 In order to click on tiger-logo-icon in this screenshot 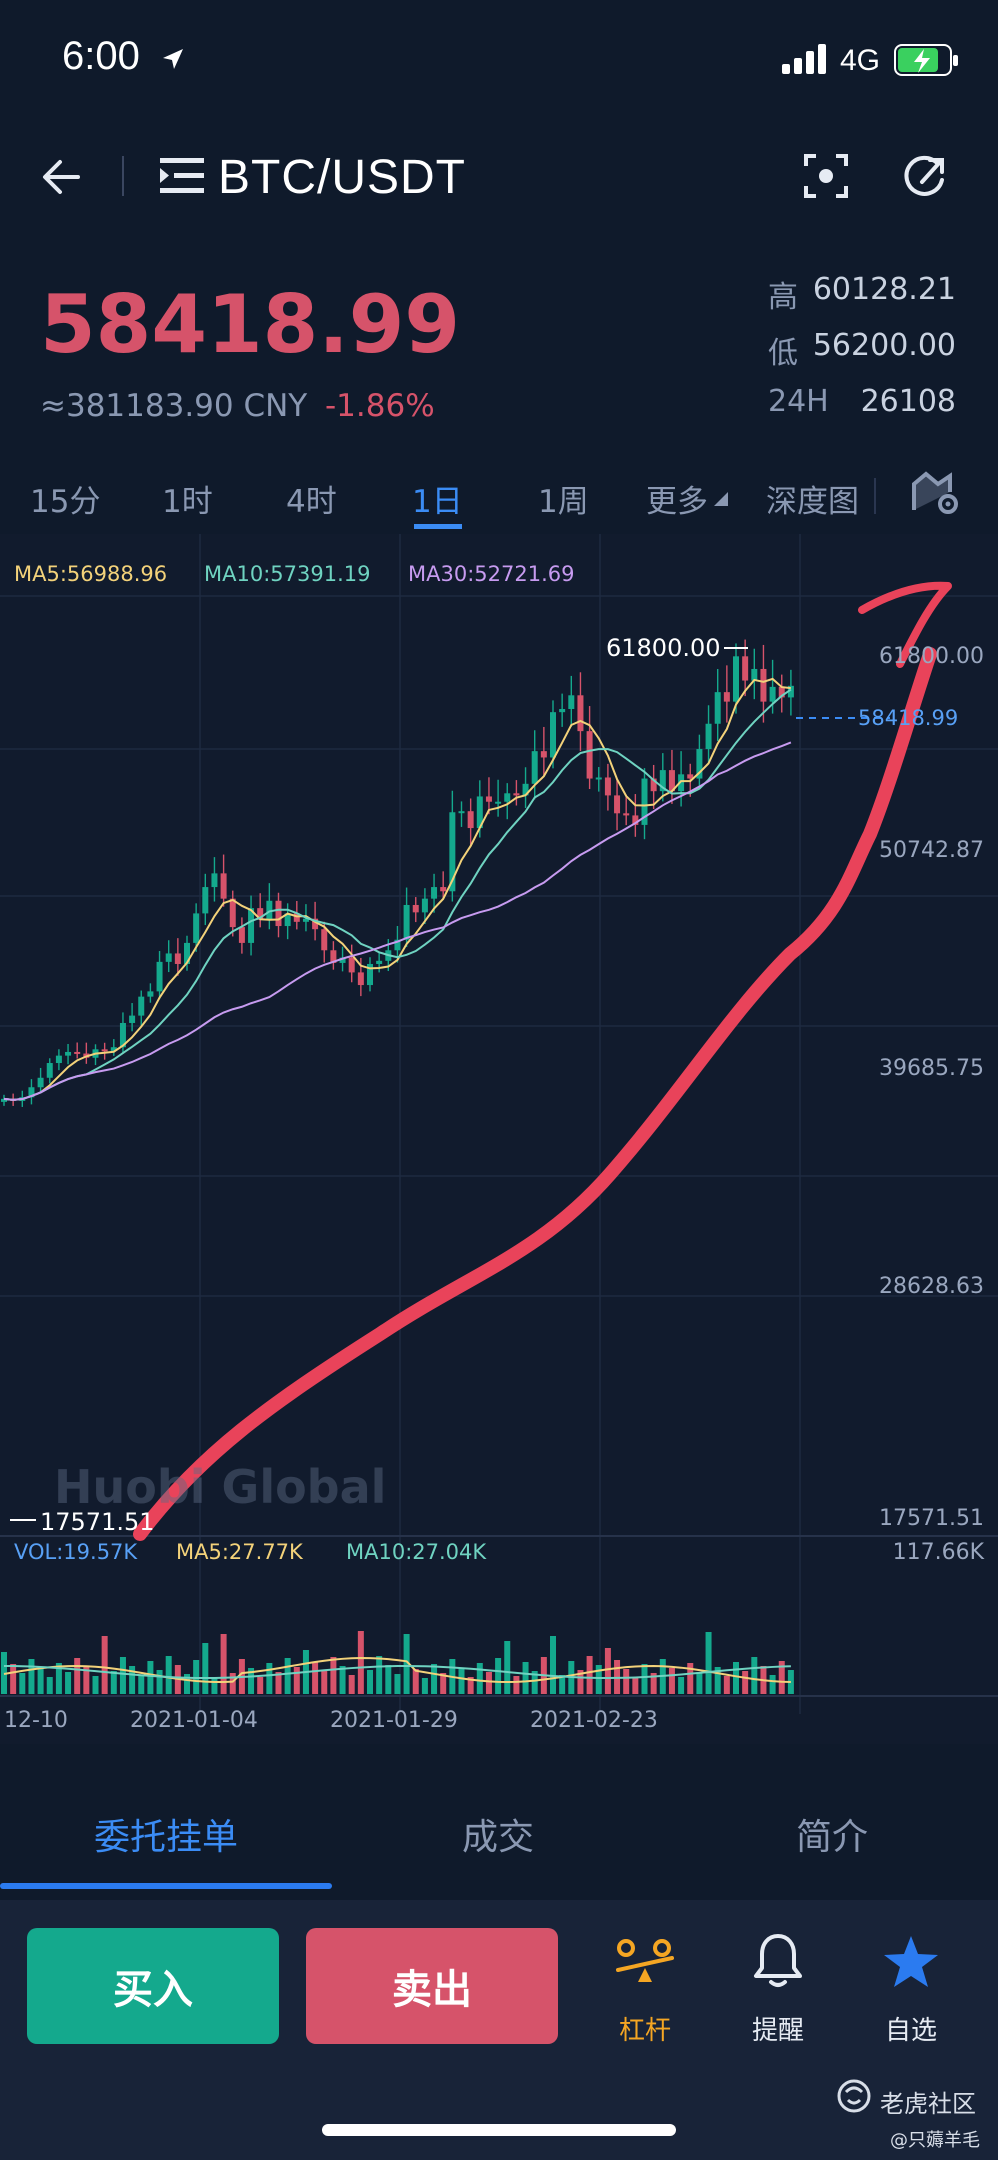, I will do `click(854, 2096)`.